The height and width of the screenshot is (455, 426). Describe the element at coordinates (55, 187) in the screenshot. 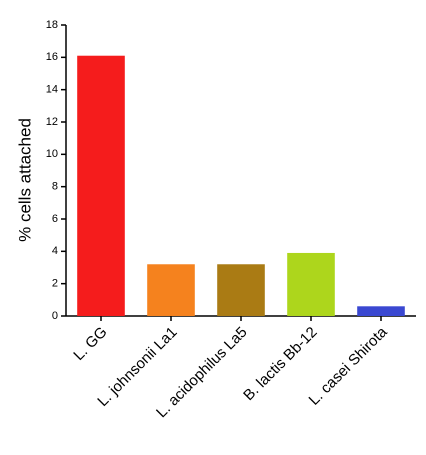

I see `y-tick-label: 8` at that location.